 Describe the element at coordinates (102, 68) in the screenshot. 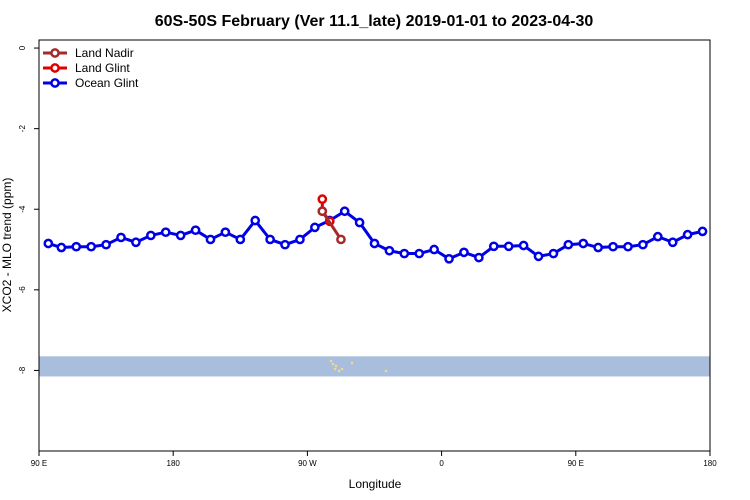

I see `legend-label: Land Glint` at that location.